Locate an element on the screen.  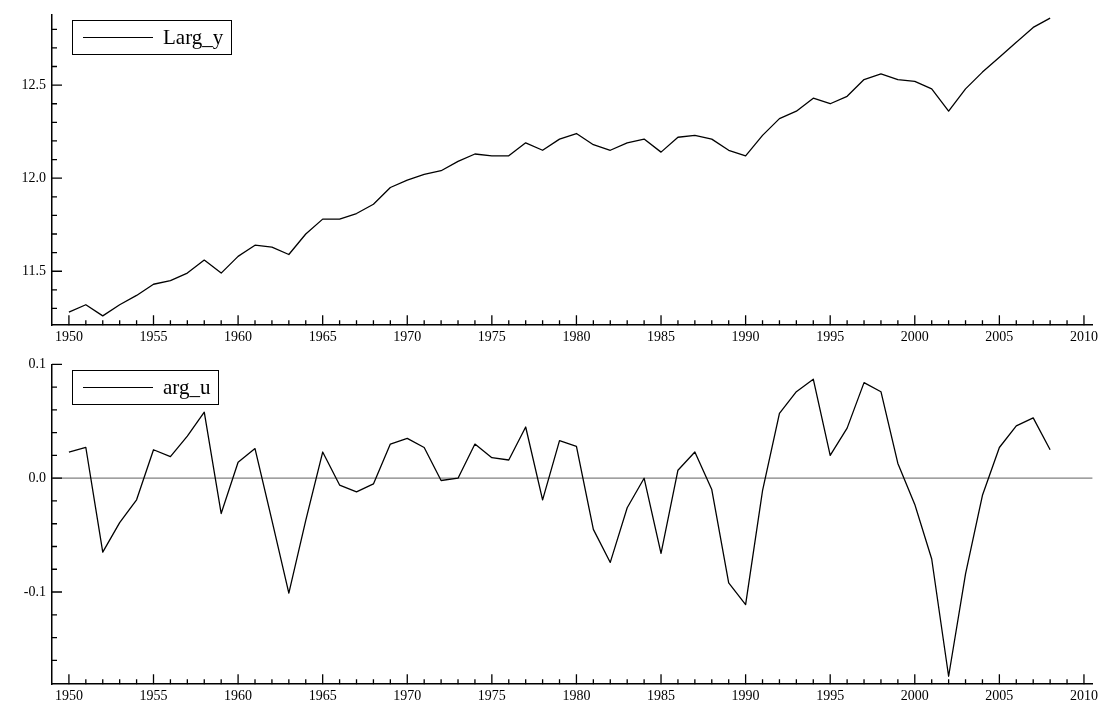
y-tick-label: 0.1 is located at coordinates (37, 364).